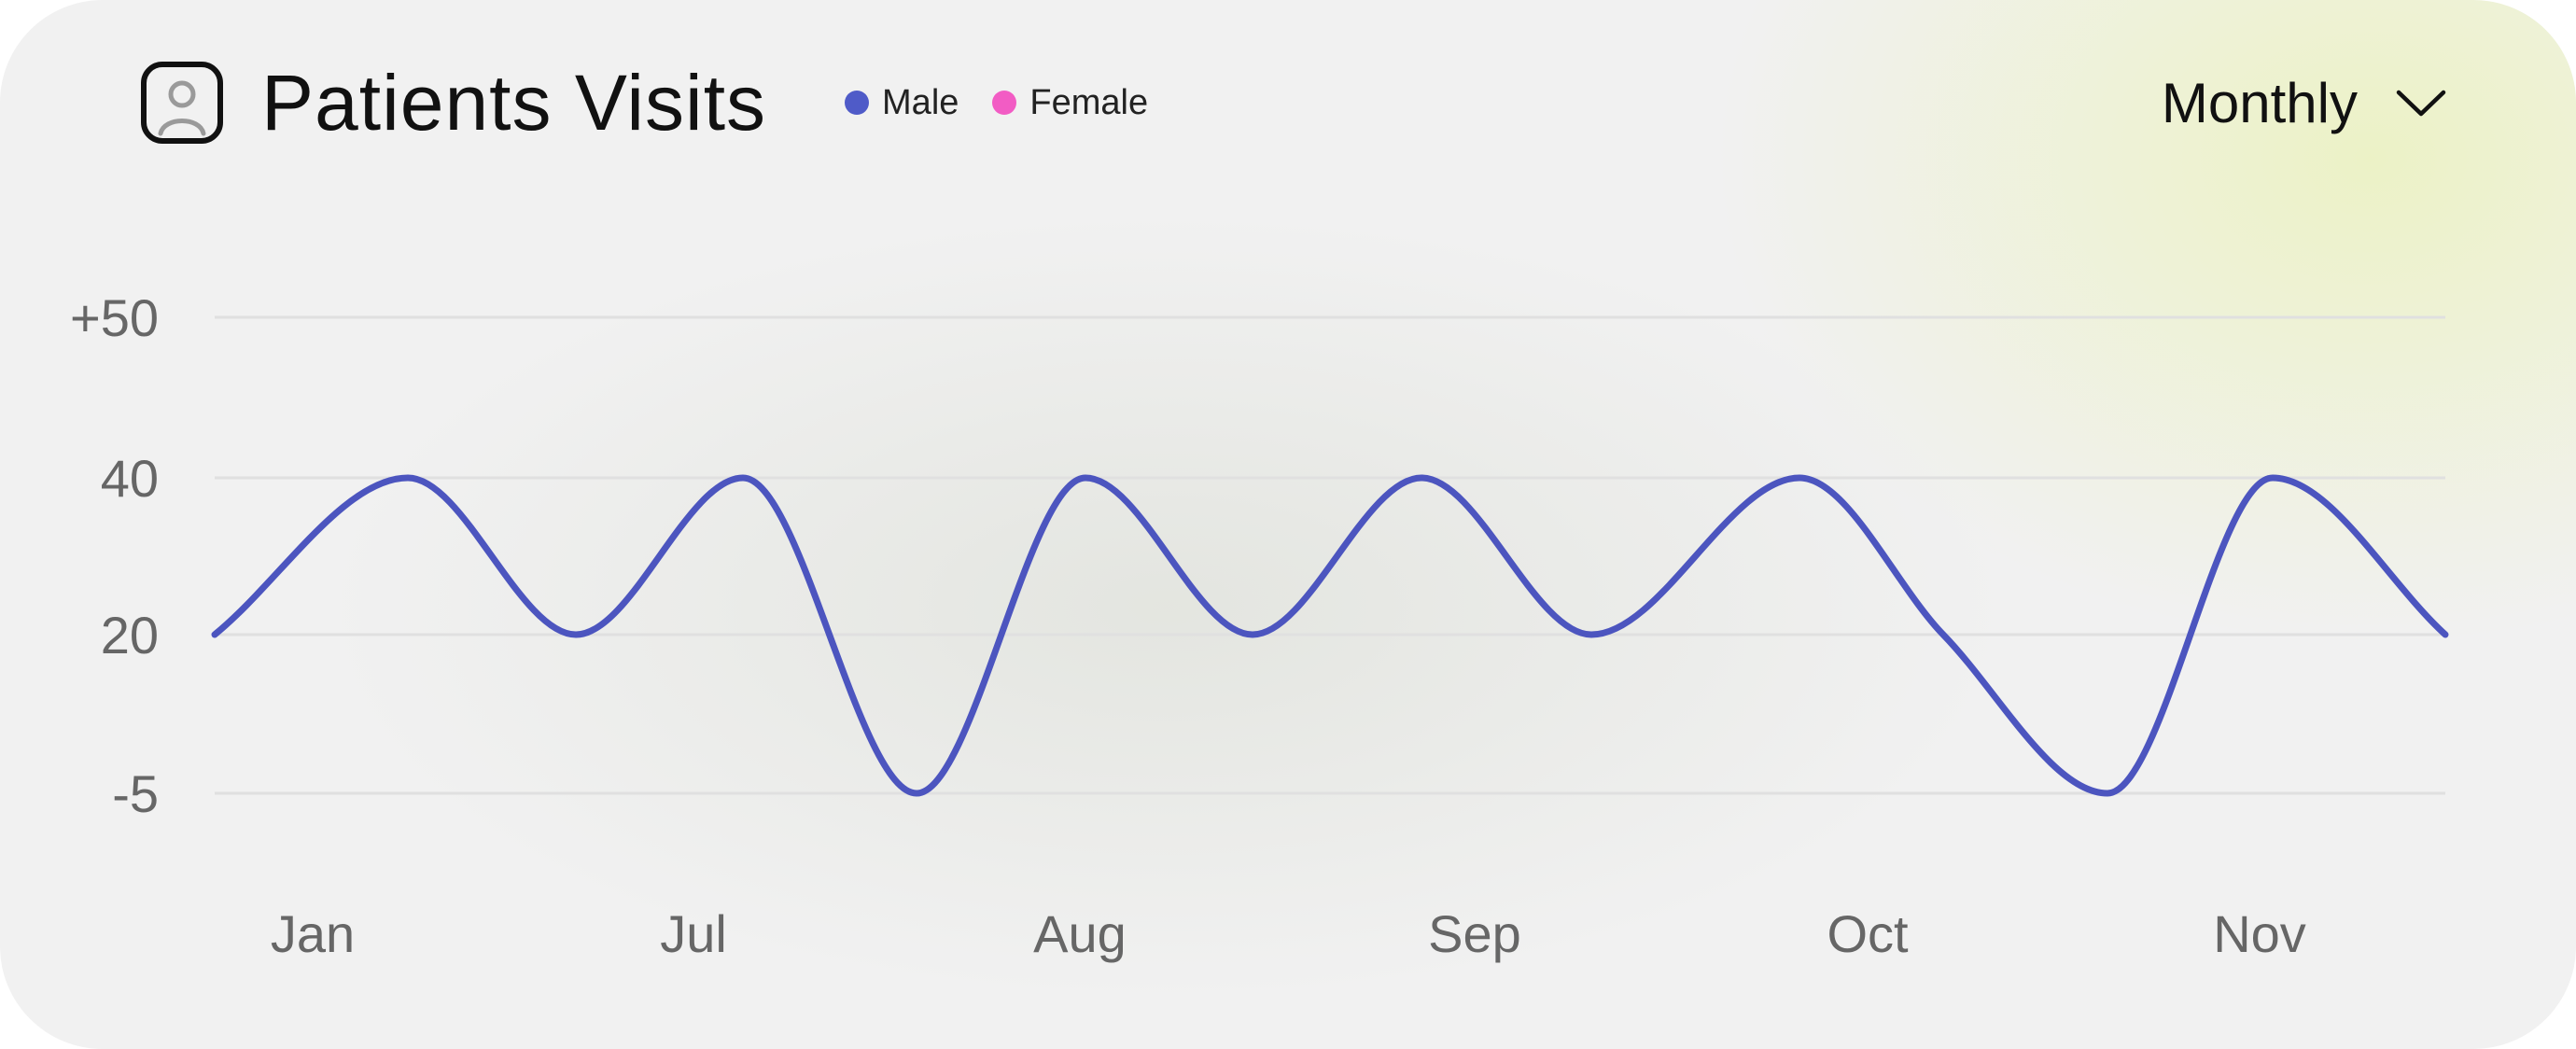  What do you see at coordinates (182, 103) in the screenshot?
I see `user-avatar-icon` at bounding box center [182, 103].